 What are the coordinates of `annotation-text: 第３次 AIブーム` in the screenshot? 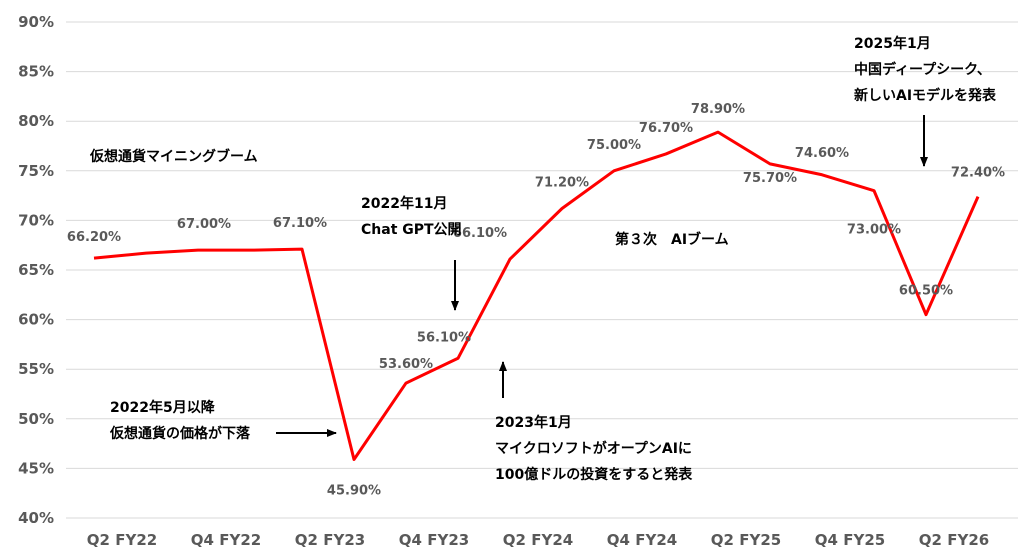 It's located at (672, 239).